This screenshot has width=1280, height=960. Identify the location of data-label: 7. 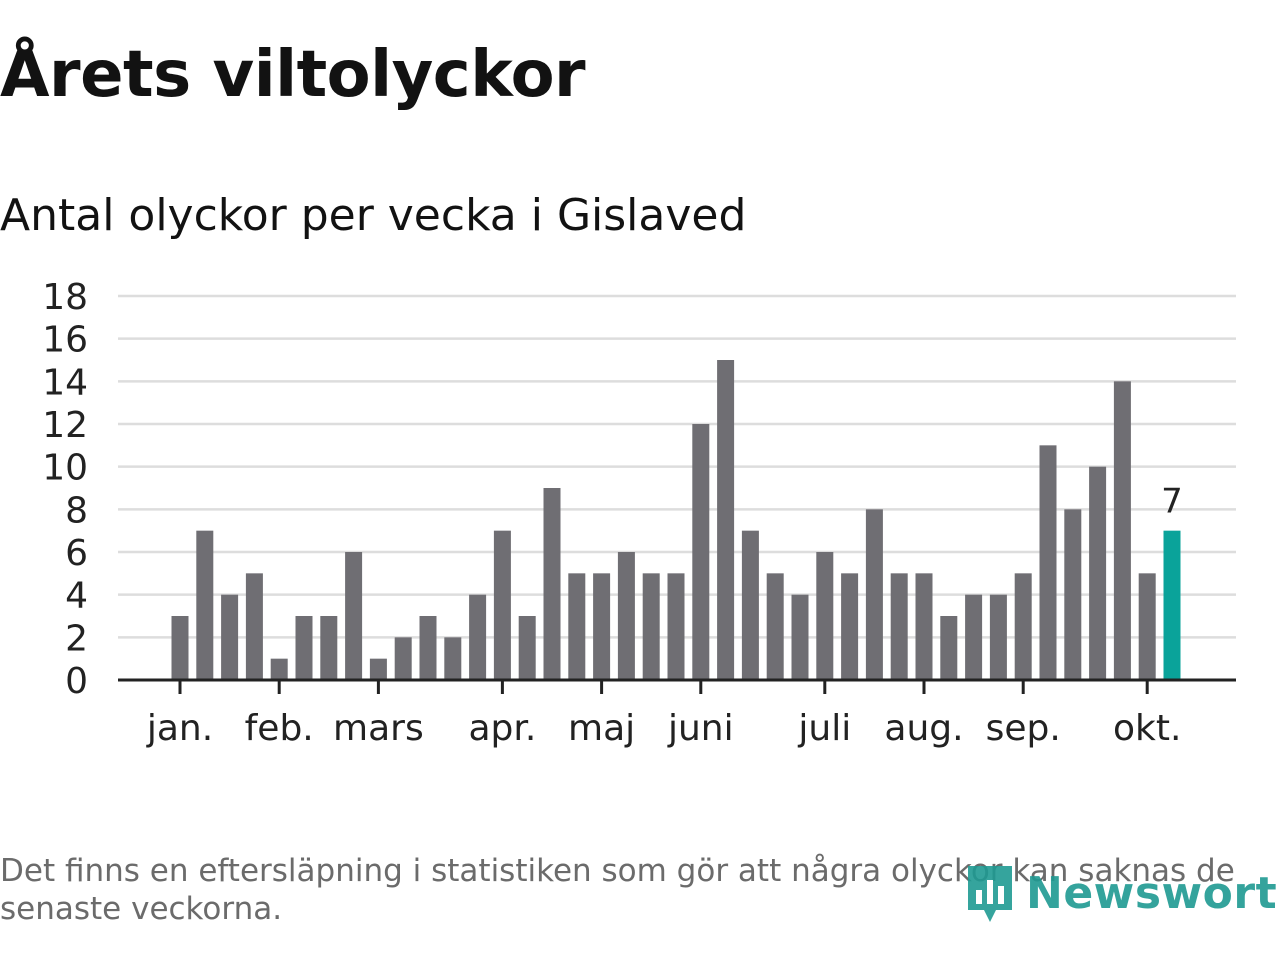
(1172, 502).